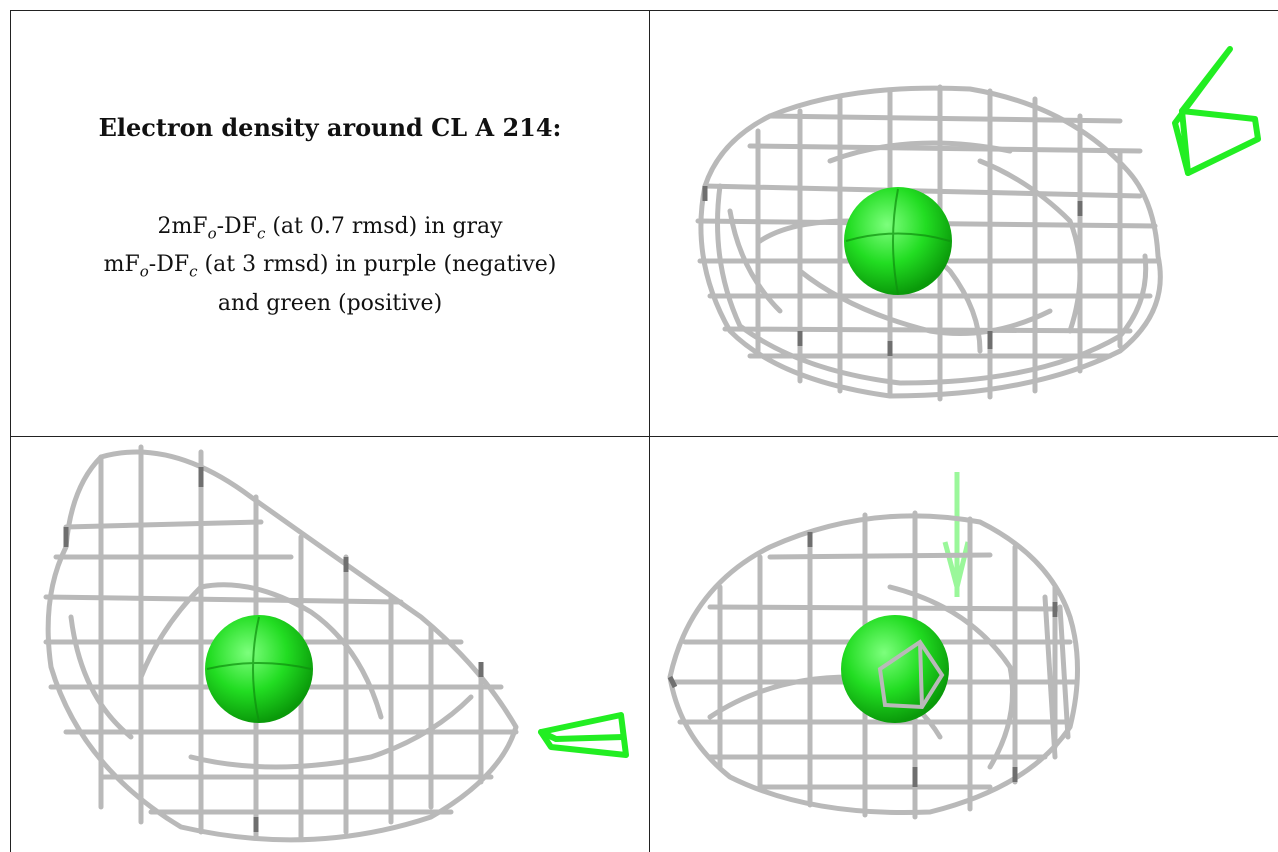  I want to click on legend-line-3: and green (positive), so click(330, 303).